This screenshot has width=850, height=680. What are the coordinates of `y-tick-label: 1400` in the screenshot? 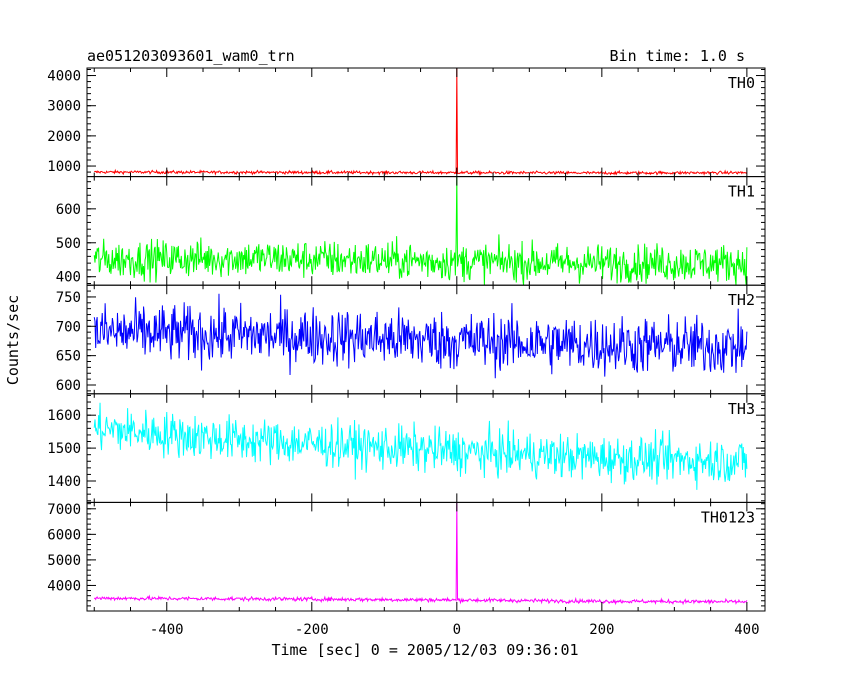 It's located at (64, 482).